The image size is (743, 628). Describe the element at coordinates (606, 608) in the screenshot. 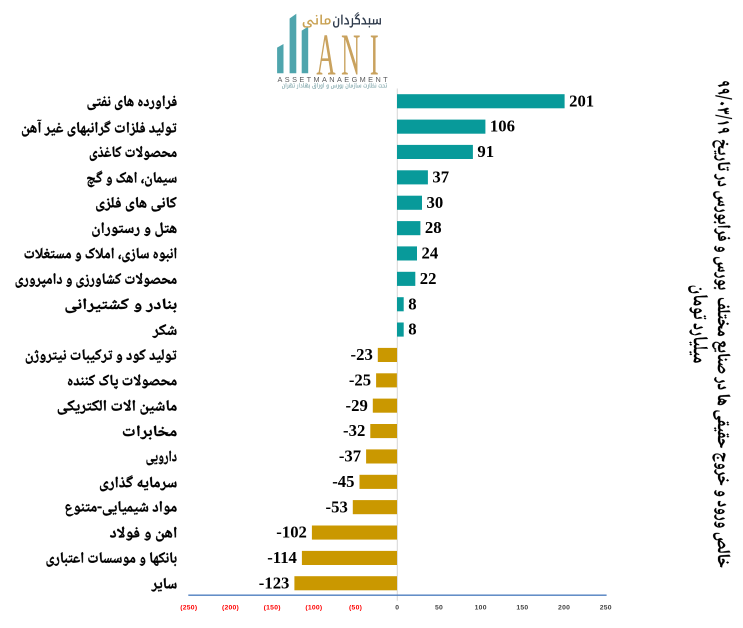

I see `svg-text: 250` at that location.